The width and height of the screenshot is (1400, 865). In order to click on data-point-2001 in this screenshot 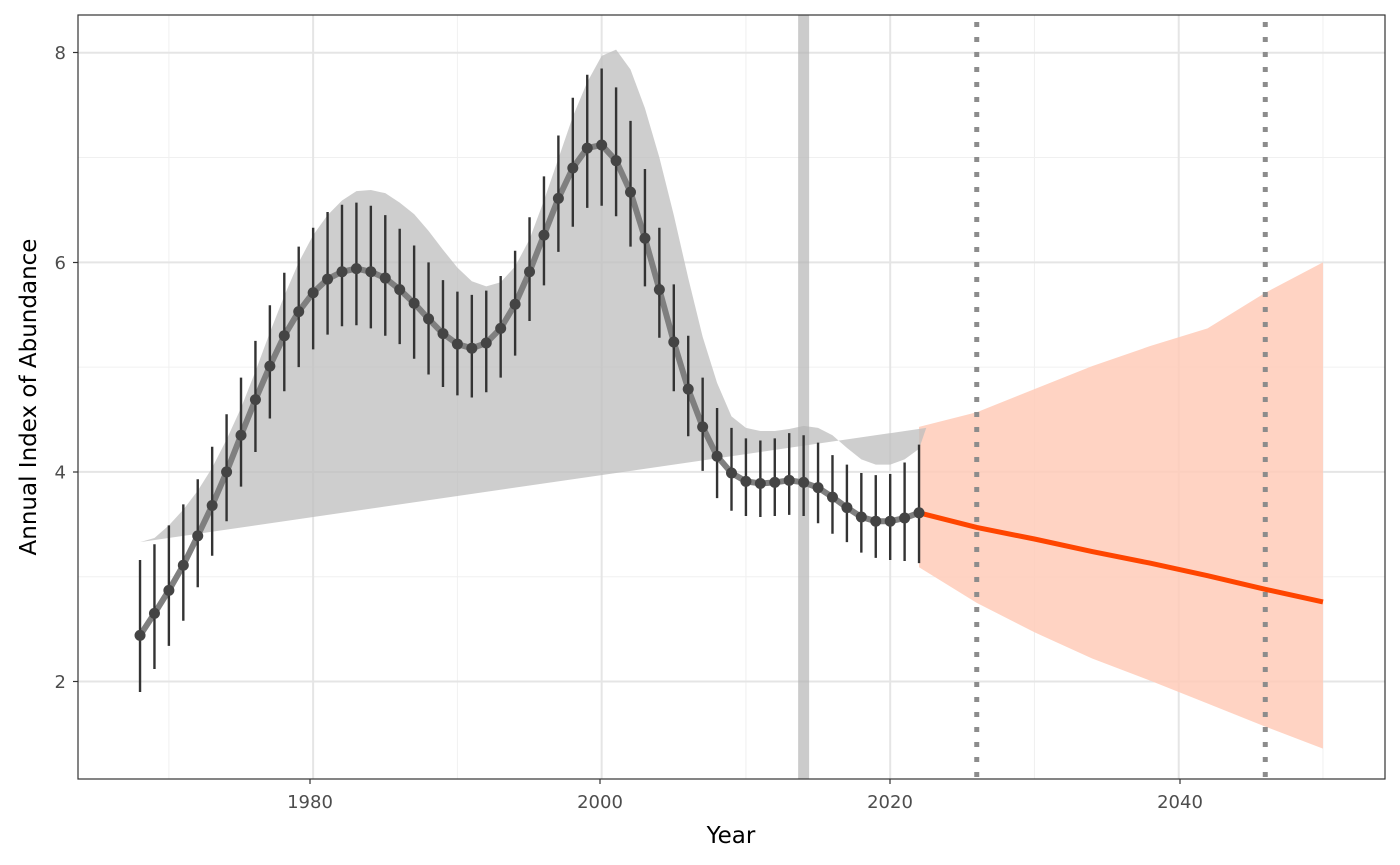, I will do `click(616, 161)`.